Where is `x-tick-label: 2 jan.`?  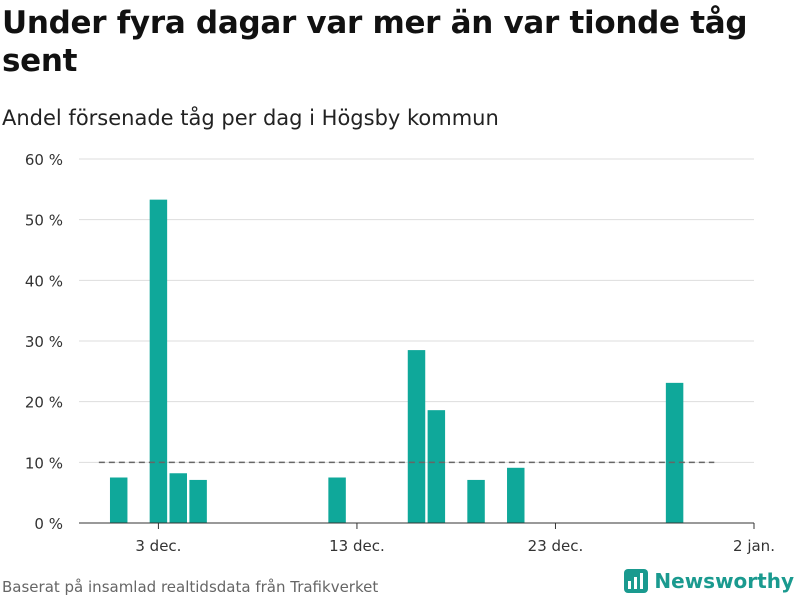 x-tick-label: 2 jan. is located at coordinates (754, 546).